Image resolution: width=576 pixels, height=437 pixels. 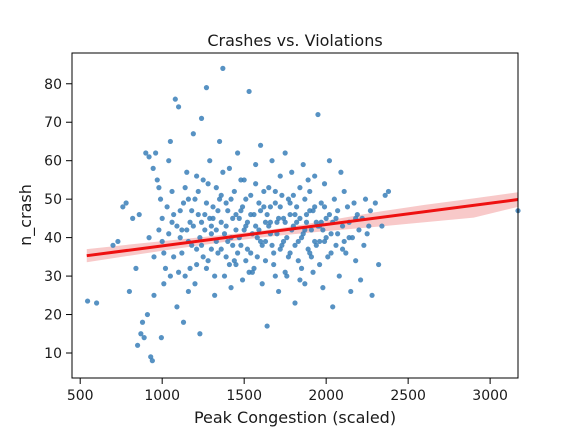 What do you see at coordinates (53, 277) in the screenshot?
I see `y-tick-label: 30` at bounding box center [53, 277].